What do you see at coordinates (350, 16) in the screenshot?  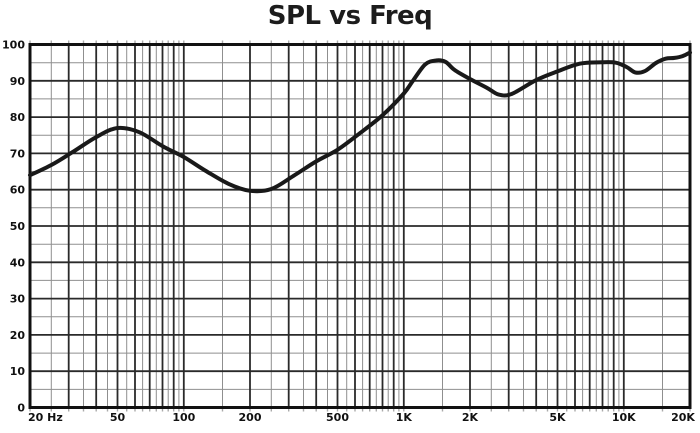 I see `chart-title: SPL vs Freq` at bounding box center [350, 16].